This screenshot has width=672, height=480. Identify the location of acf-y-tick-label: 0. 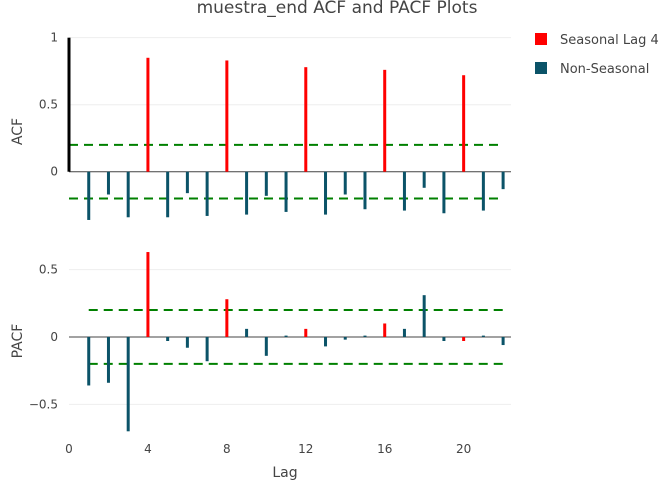
(54, 172).